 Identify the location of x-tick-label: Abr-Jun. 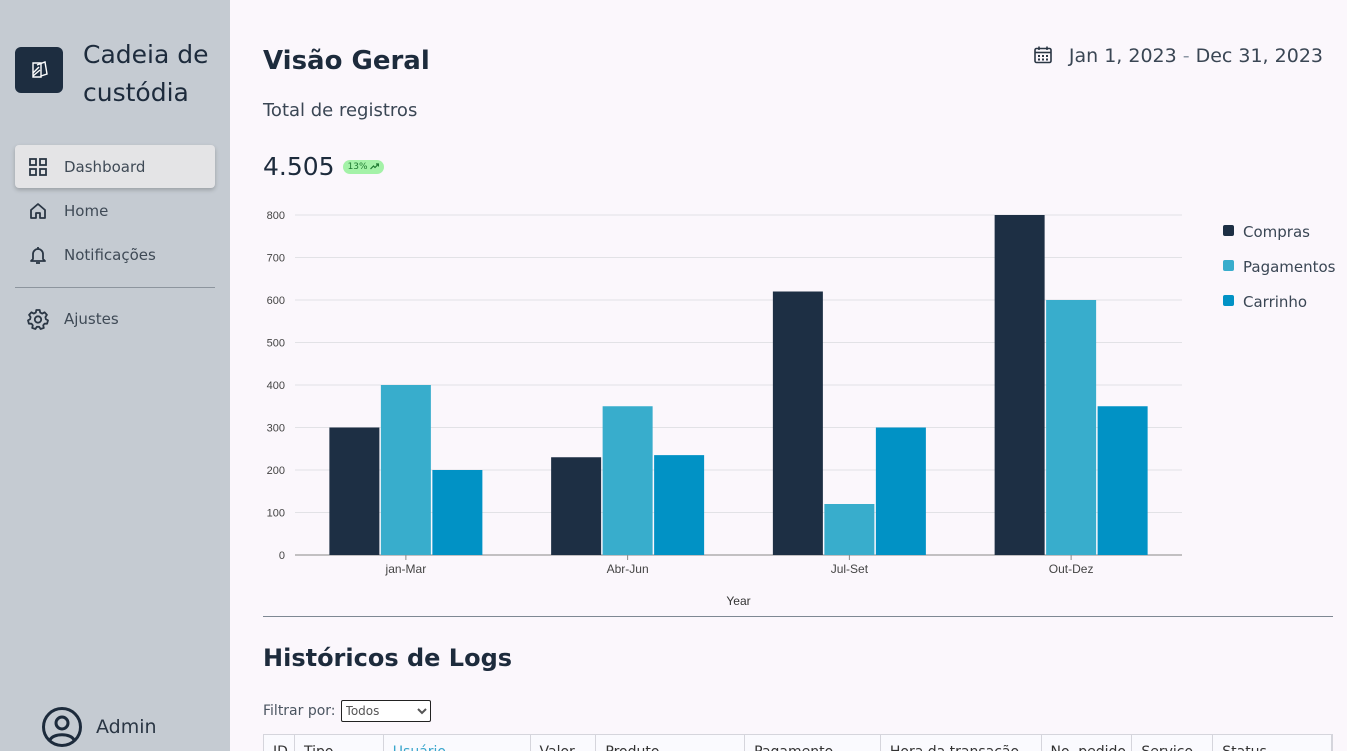
(628, 569).